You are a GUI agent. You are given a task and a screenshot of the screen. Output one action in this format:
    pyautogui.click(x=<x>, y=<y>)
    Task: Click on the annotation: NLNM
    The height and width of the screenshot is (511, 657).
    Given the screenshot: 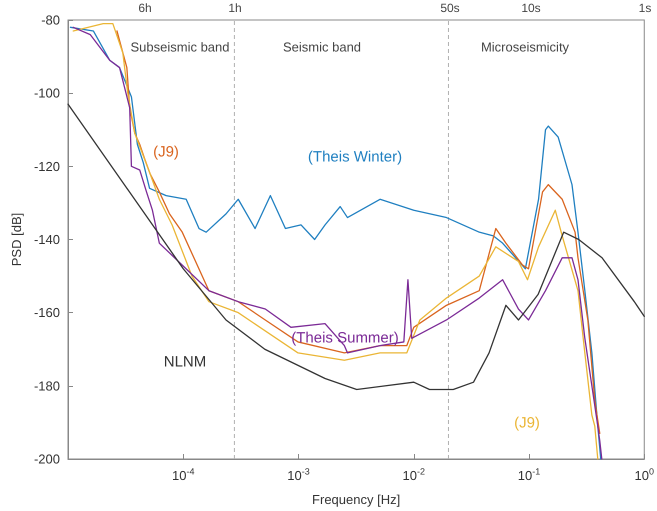 What is the action you would take?
    pyautogui.click(x=185, y=362)
    